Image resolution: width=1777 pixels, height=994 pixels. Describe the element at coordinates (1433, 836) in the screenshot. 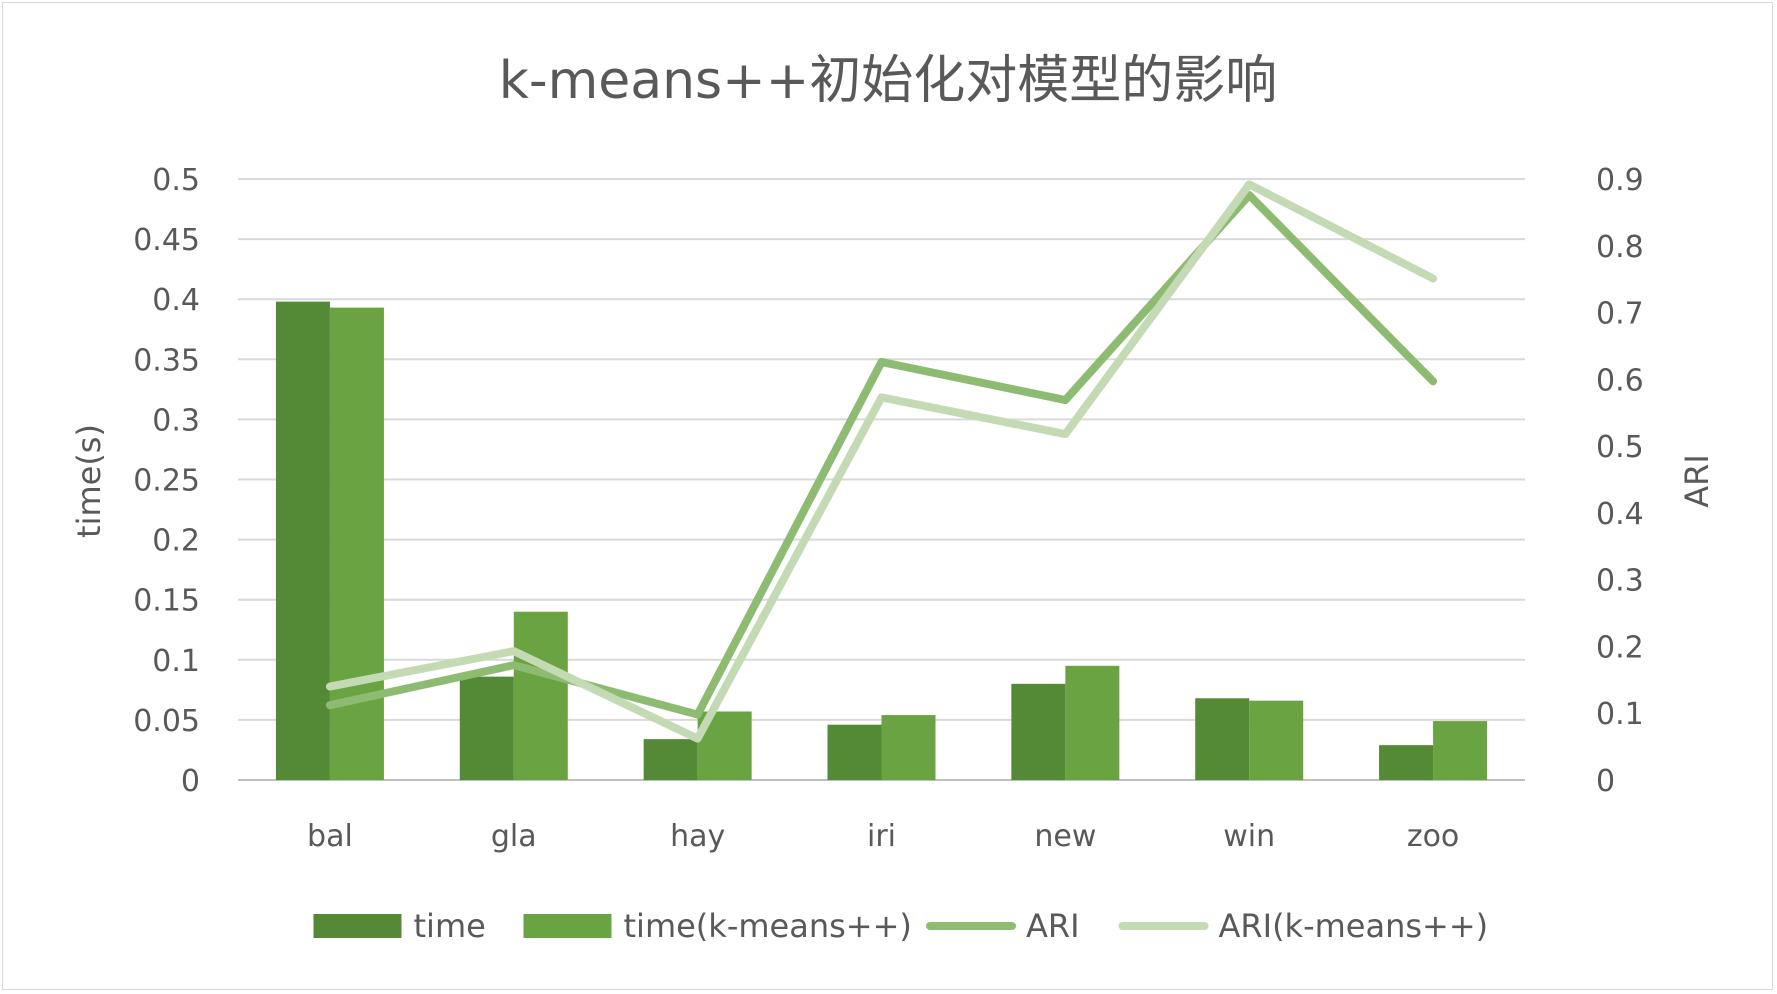

I see `category-label: zoo` at that location.